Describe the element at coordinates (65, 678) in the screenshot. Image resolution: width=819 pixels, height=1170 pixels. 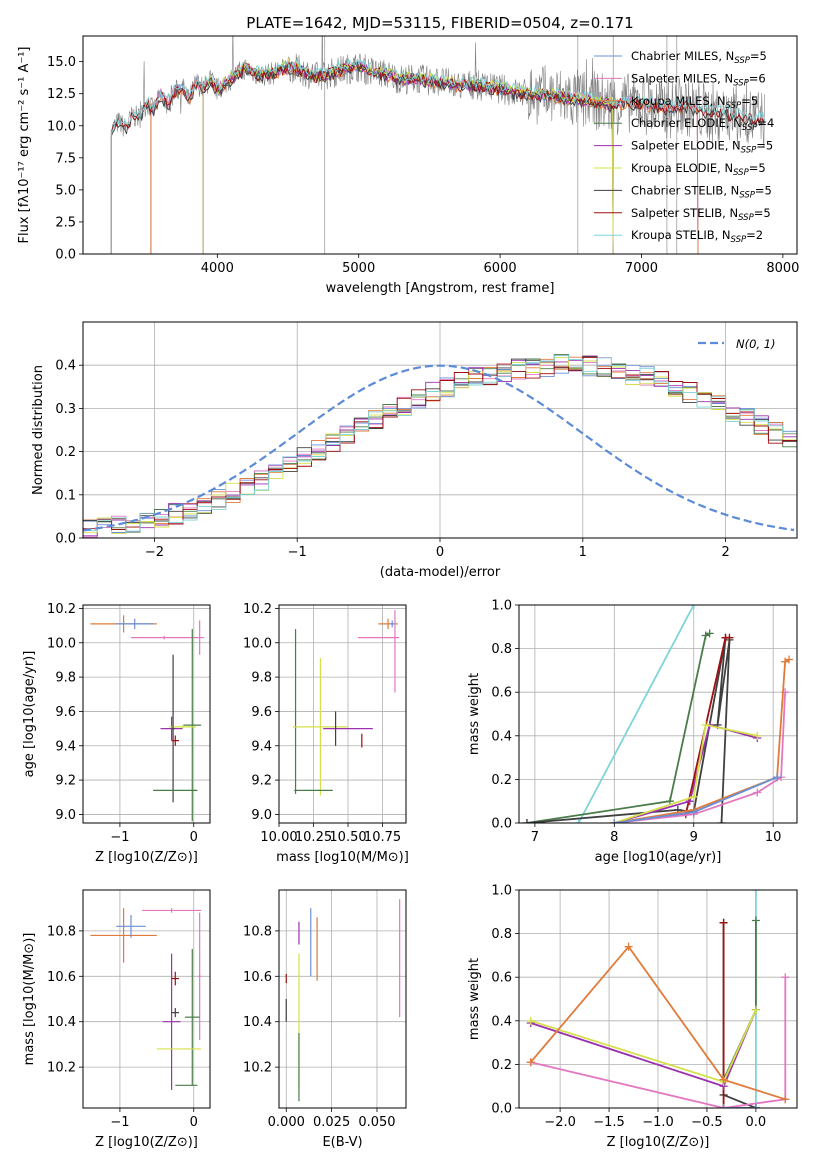
I see `y-tick-label: 9.8` at that location.